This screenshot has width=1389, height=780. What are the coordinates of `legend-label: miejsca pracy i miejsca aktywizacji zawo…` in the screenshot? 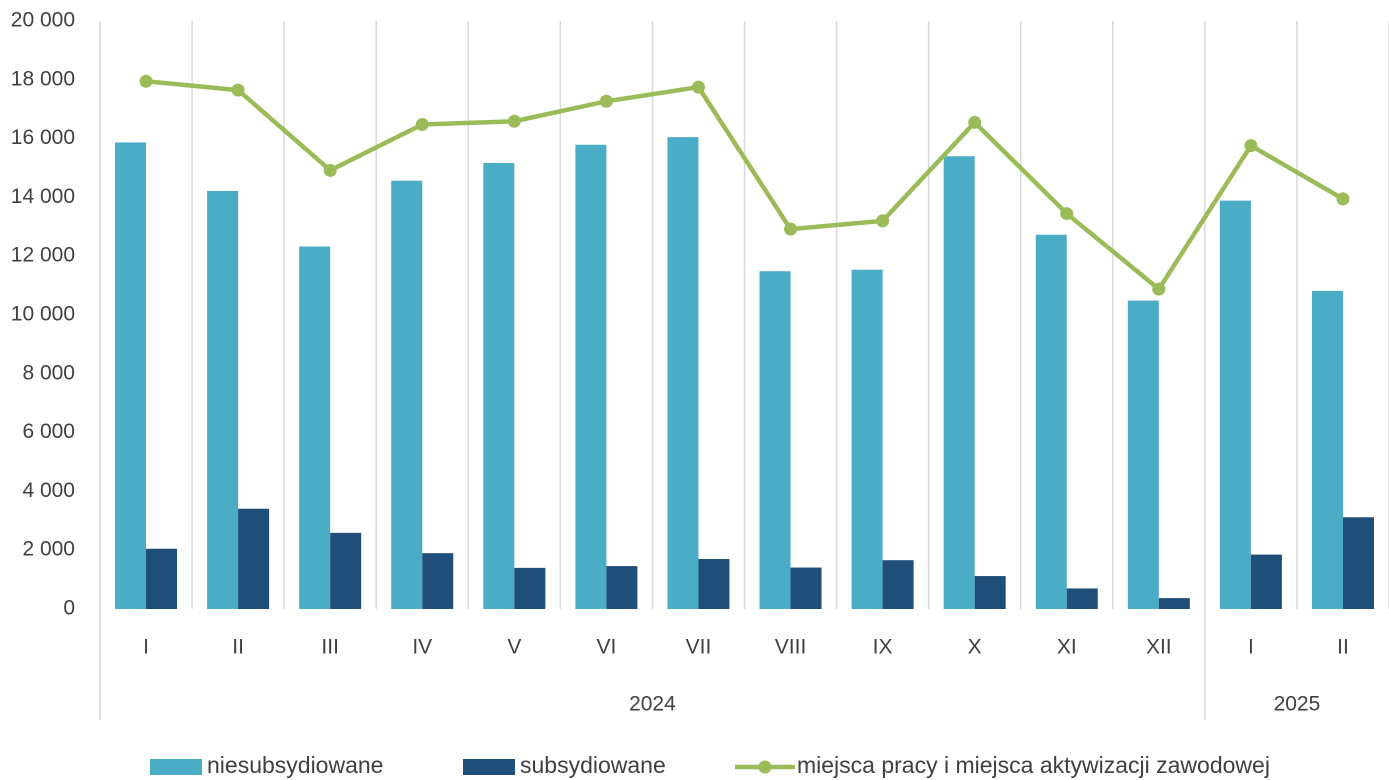 It's located at (1033, 765).